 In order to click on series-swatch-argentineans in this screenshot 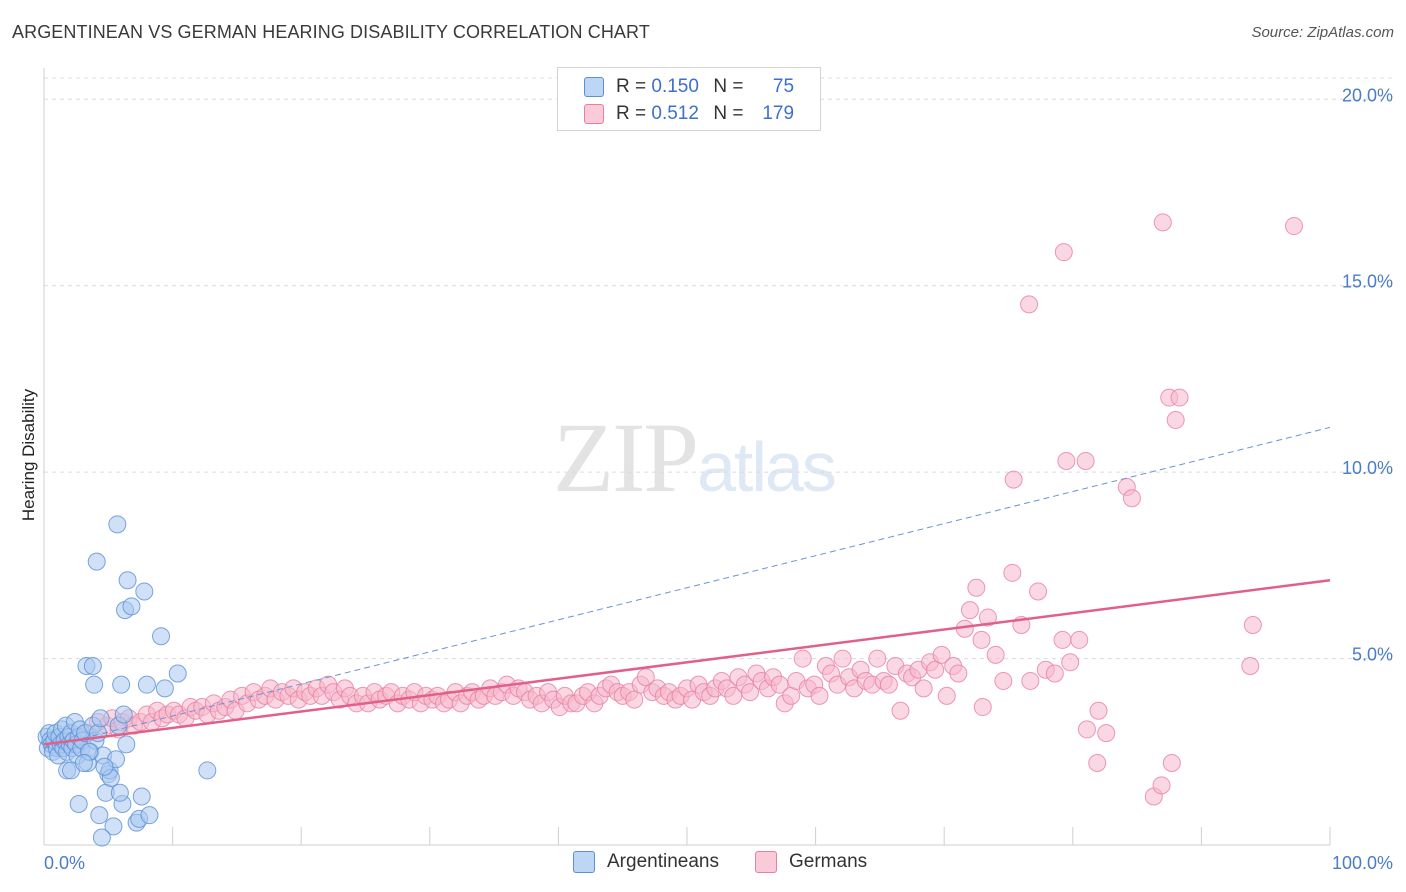, I will do `click(584, 862)`.